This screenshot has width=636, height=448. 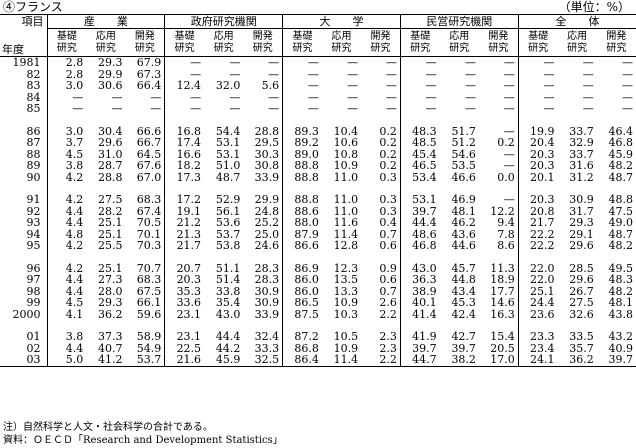 I want to click on value-cell: 5.6, so click(x=270, y=86).